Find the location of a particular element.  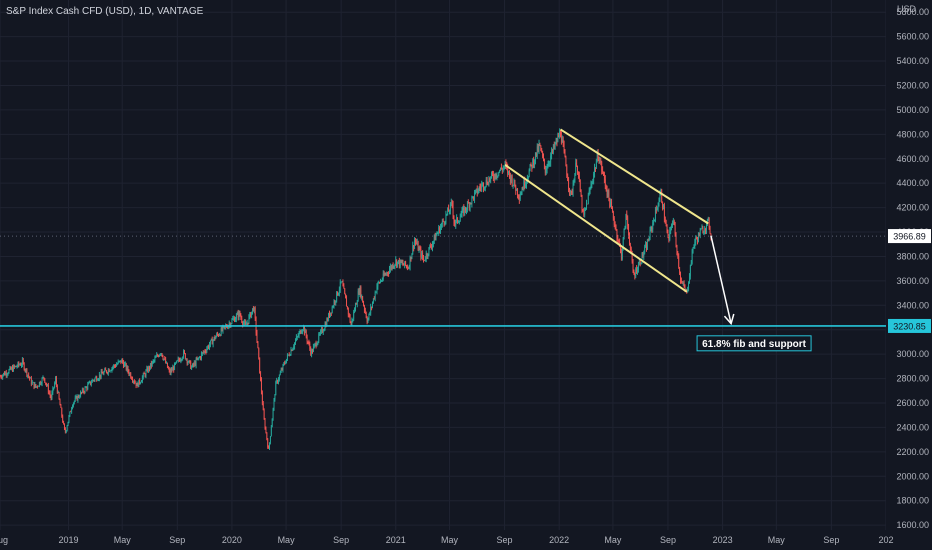

current-price-tag-text: 3966.89 is located at coordinates (909, 237).